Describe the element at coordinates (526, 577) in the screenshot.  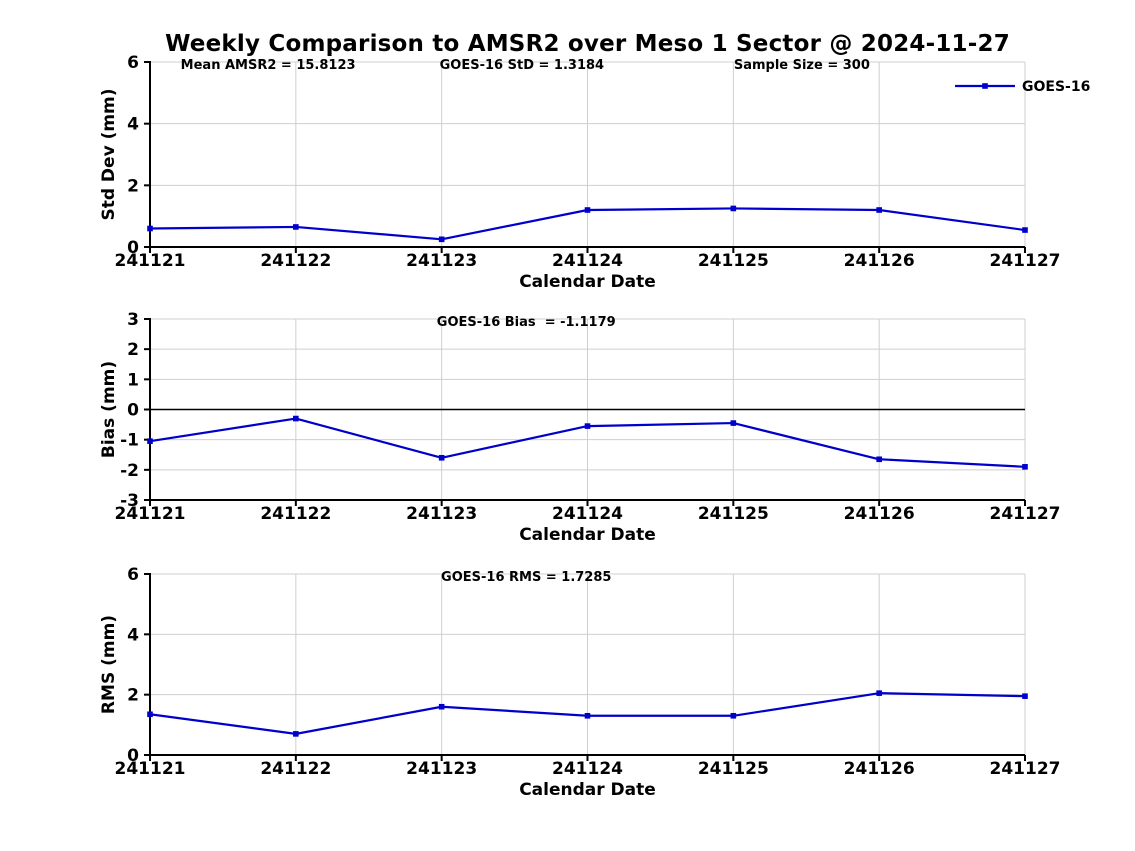
I see `rms-annotation-text: GOES-16 RMS = 1.7285` at that location.